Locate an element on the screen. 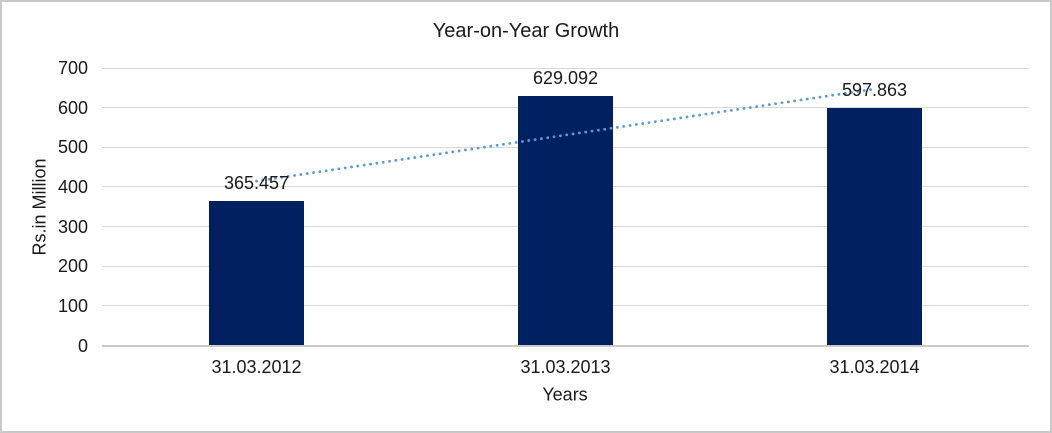  gridline is located at coordinates (565, 68).